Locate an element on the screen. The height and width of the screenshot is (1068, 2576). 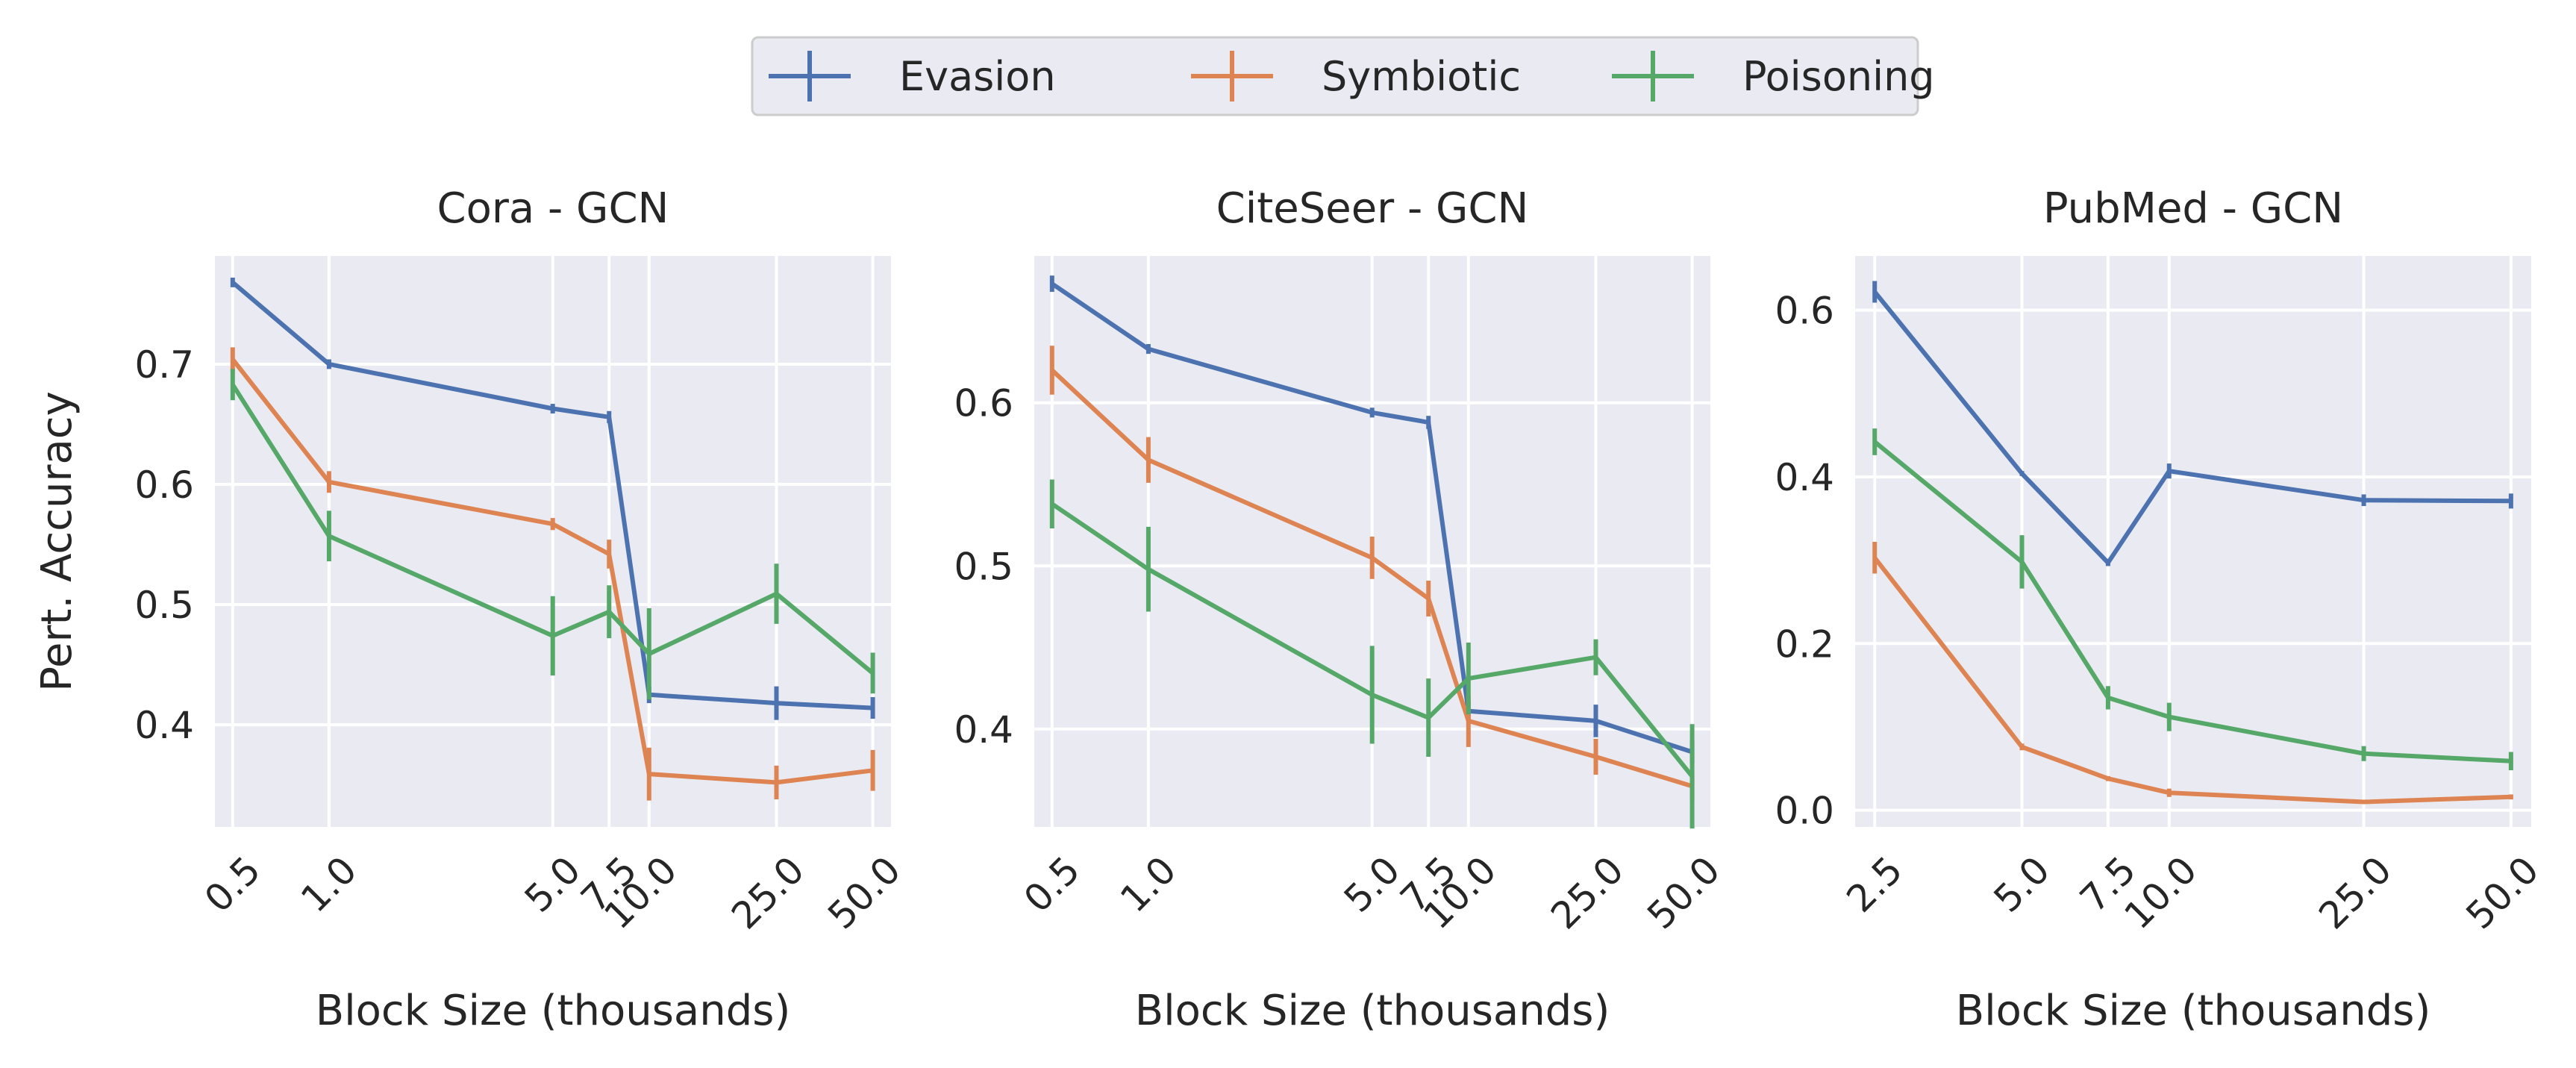
series-line-poisoning is located at coordinates (2192, 601).